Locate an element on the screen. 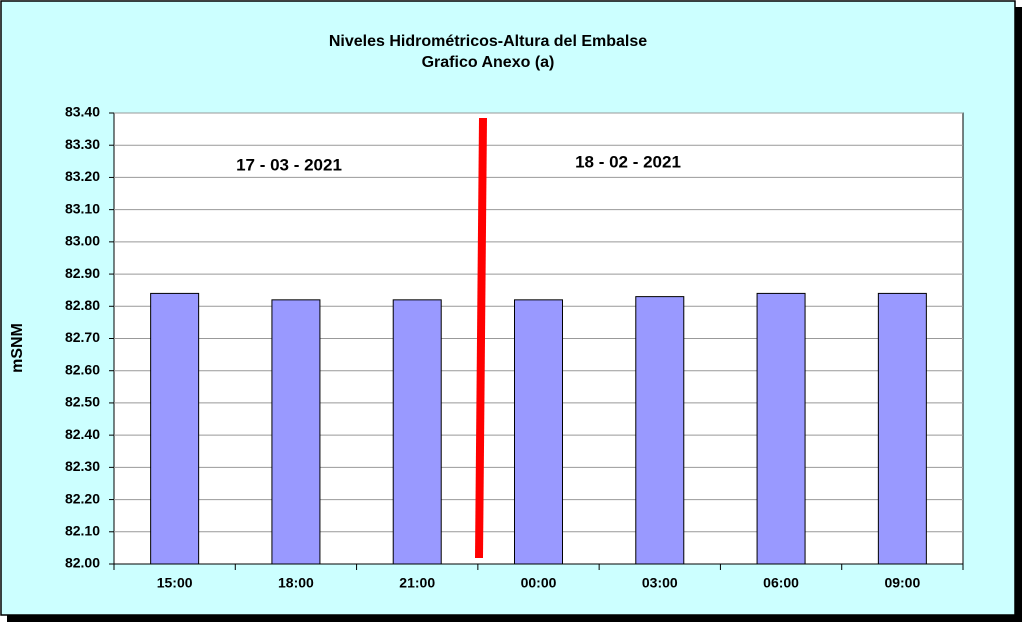  x-tick-label: 03:00 is located at coordinates (660, 583).